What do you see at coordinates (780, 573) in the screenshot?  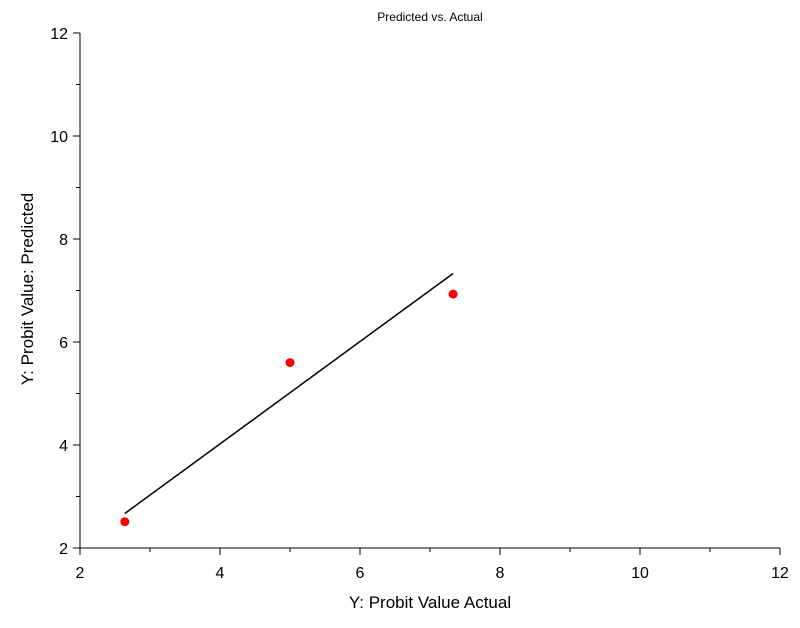 I see `x-tick-label: 12` at bounding box center [780, 573].